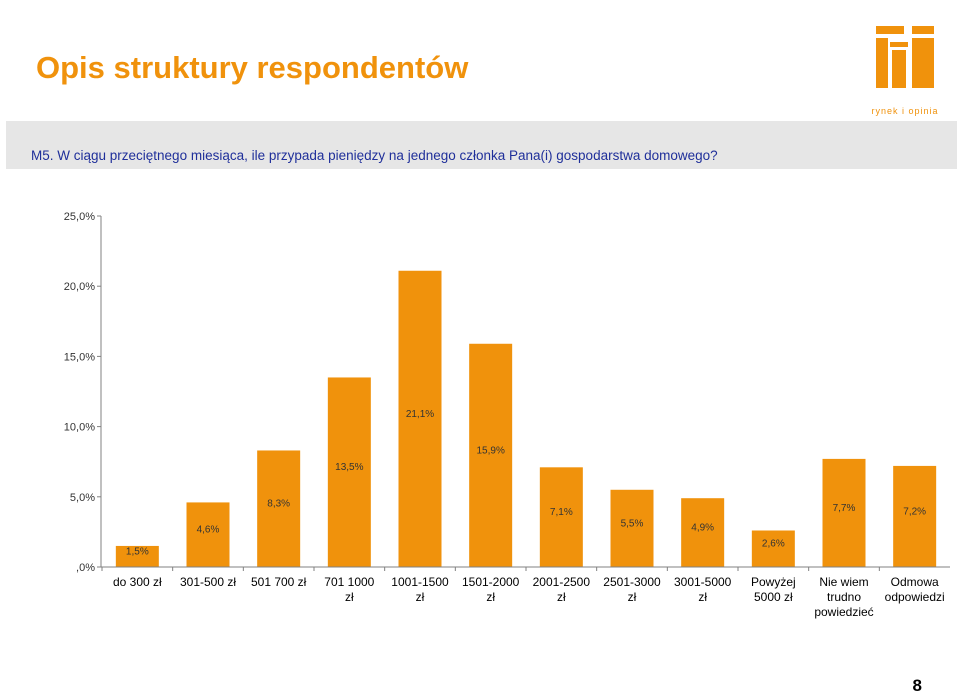 The height and width of the screenshot is (698, 960). I want to click on page-title: Opis struktury respondentów, so click(252, 67).